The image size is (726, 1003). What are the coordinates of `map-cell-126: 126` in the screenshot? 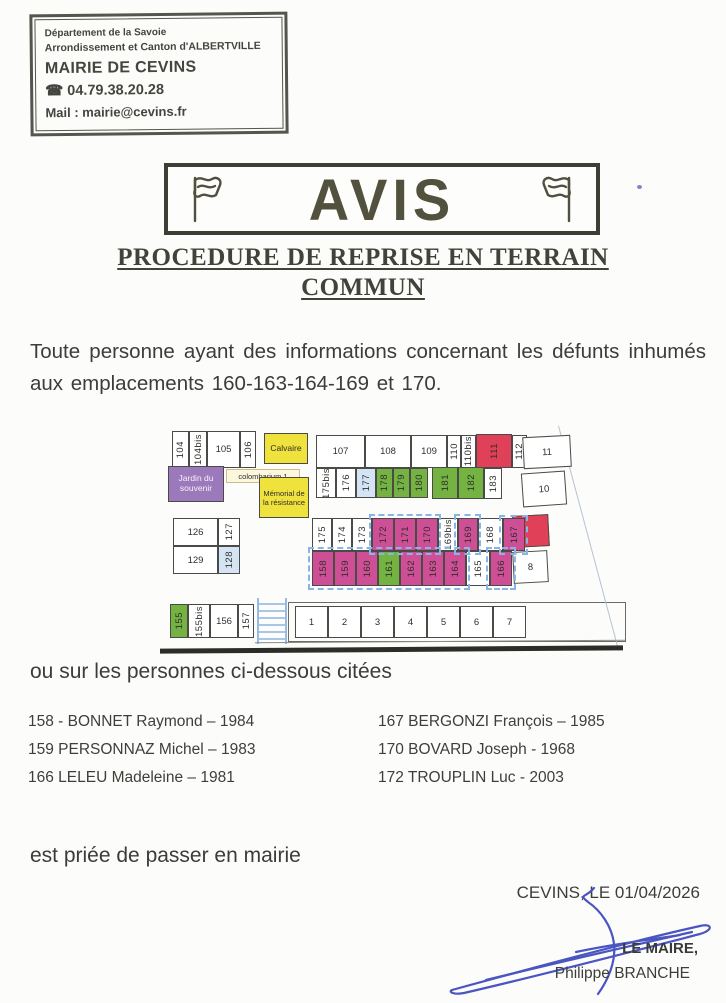 It's located at (195, 532).